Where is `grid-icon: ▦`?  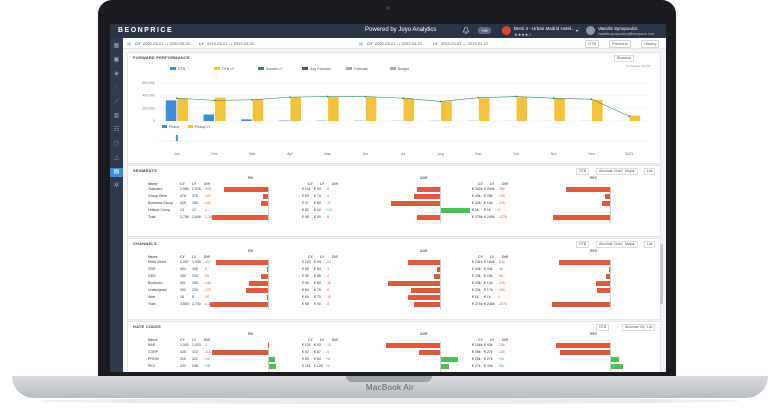
grid-icon: ▦ is located at coordinates (116, 46).